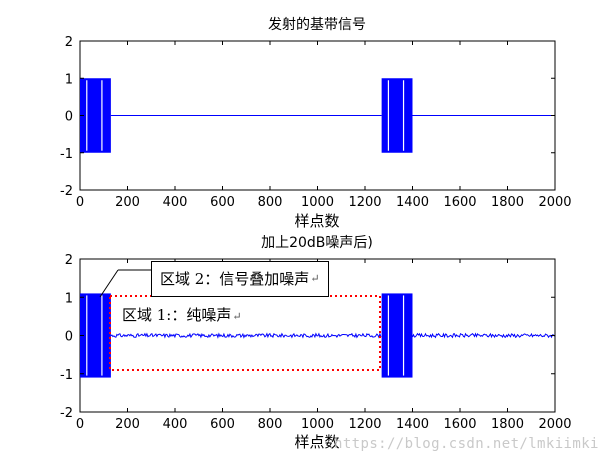 The height and width of the screenshot is (466, 614). Describe the element at coordinates (66, 191) in the screenshot. I see `top-y-tick-label: -2` at that location.